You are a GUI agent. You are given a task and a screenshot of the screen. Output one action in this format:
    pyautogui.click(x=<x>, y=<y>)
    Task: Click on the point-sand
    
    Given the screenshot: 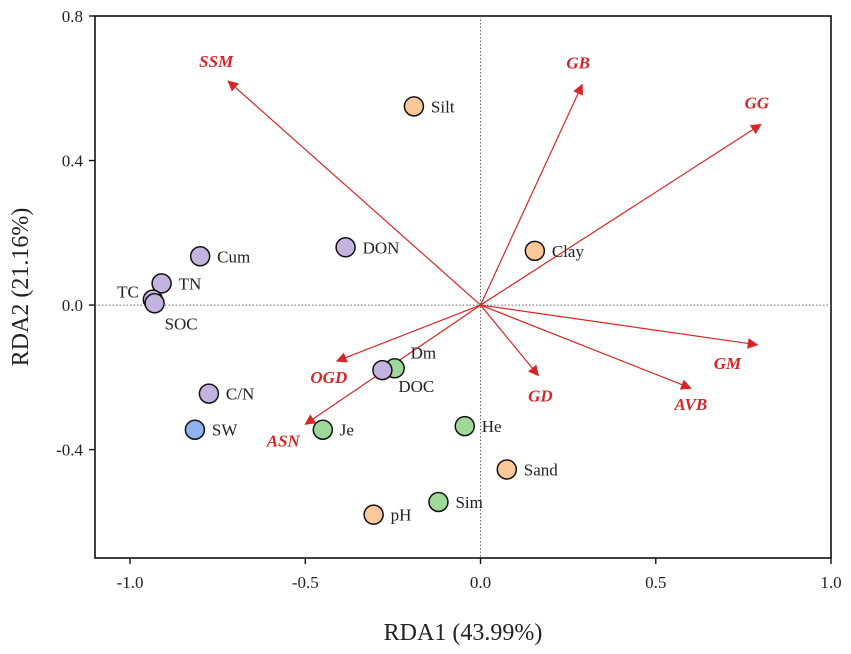 What is the action you would take?
    pyautogui.click(x=507, y=469)
    